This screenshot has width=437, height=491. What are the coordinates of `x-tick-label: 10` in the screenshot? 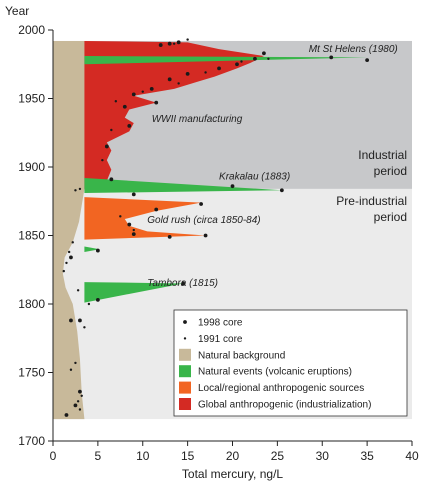 It's located at (143, 456).